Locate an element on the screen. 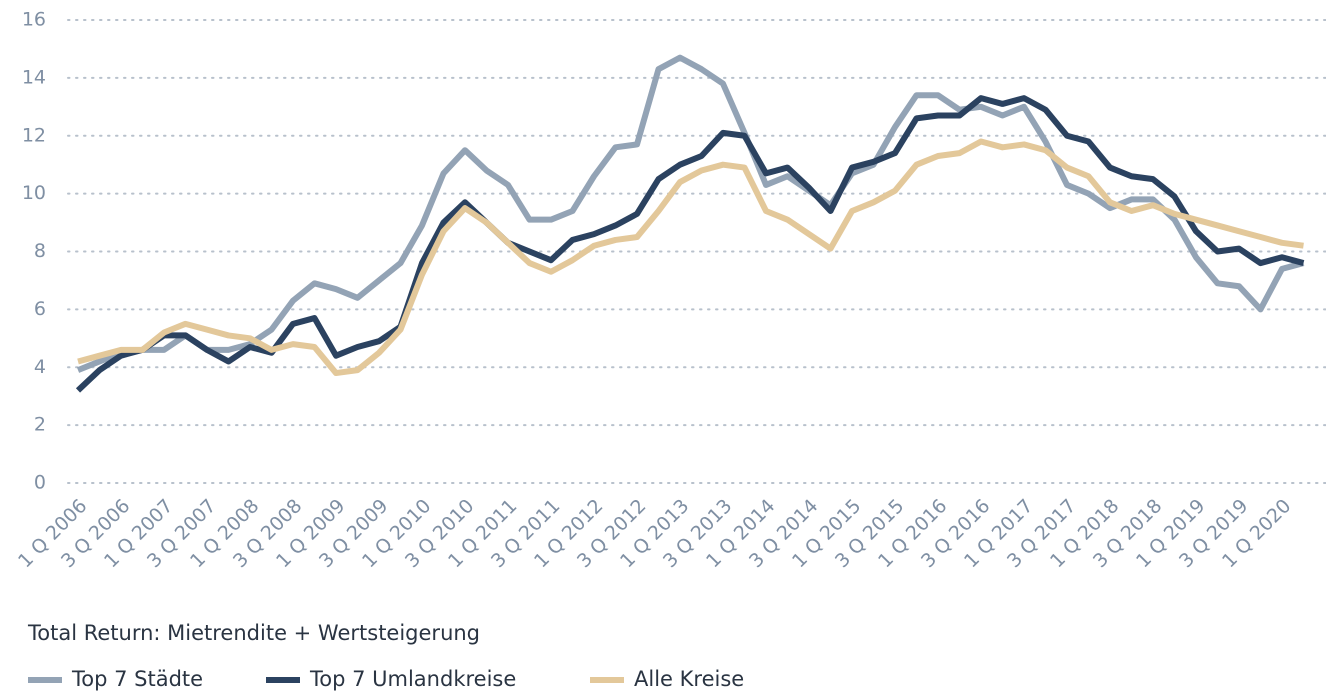  y-tick-label: 8 is located at coordinates (40, 251).